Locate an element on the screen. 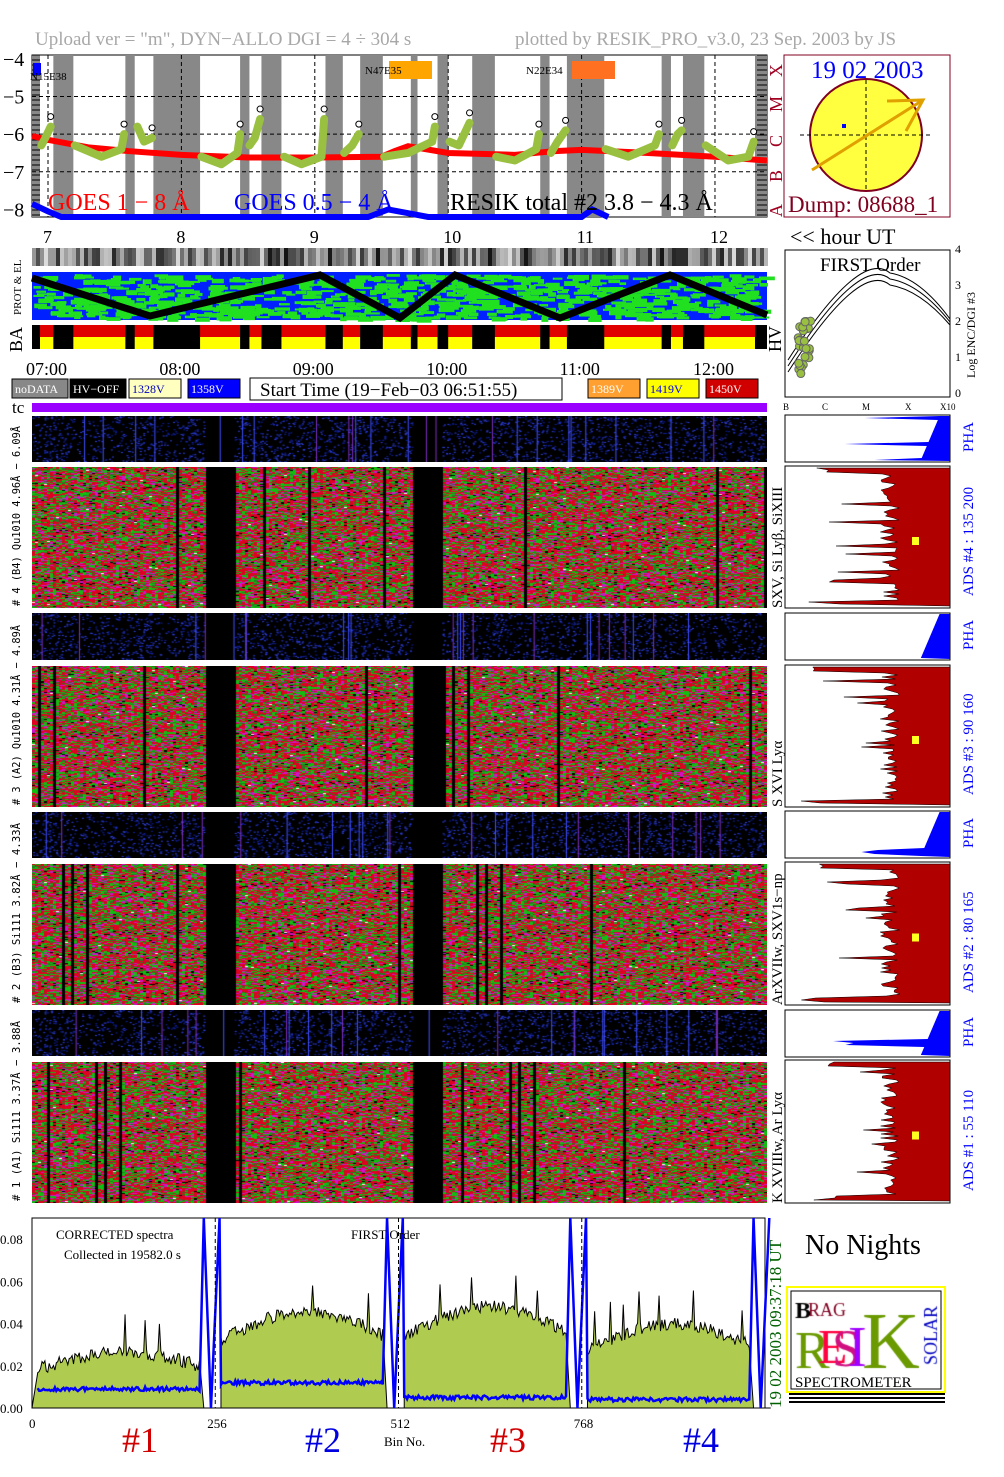 The image size is (1004, 1477). active-region-dot is located at coordinates (844, 126).